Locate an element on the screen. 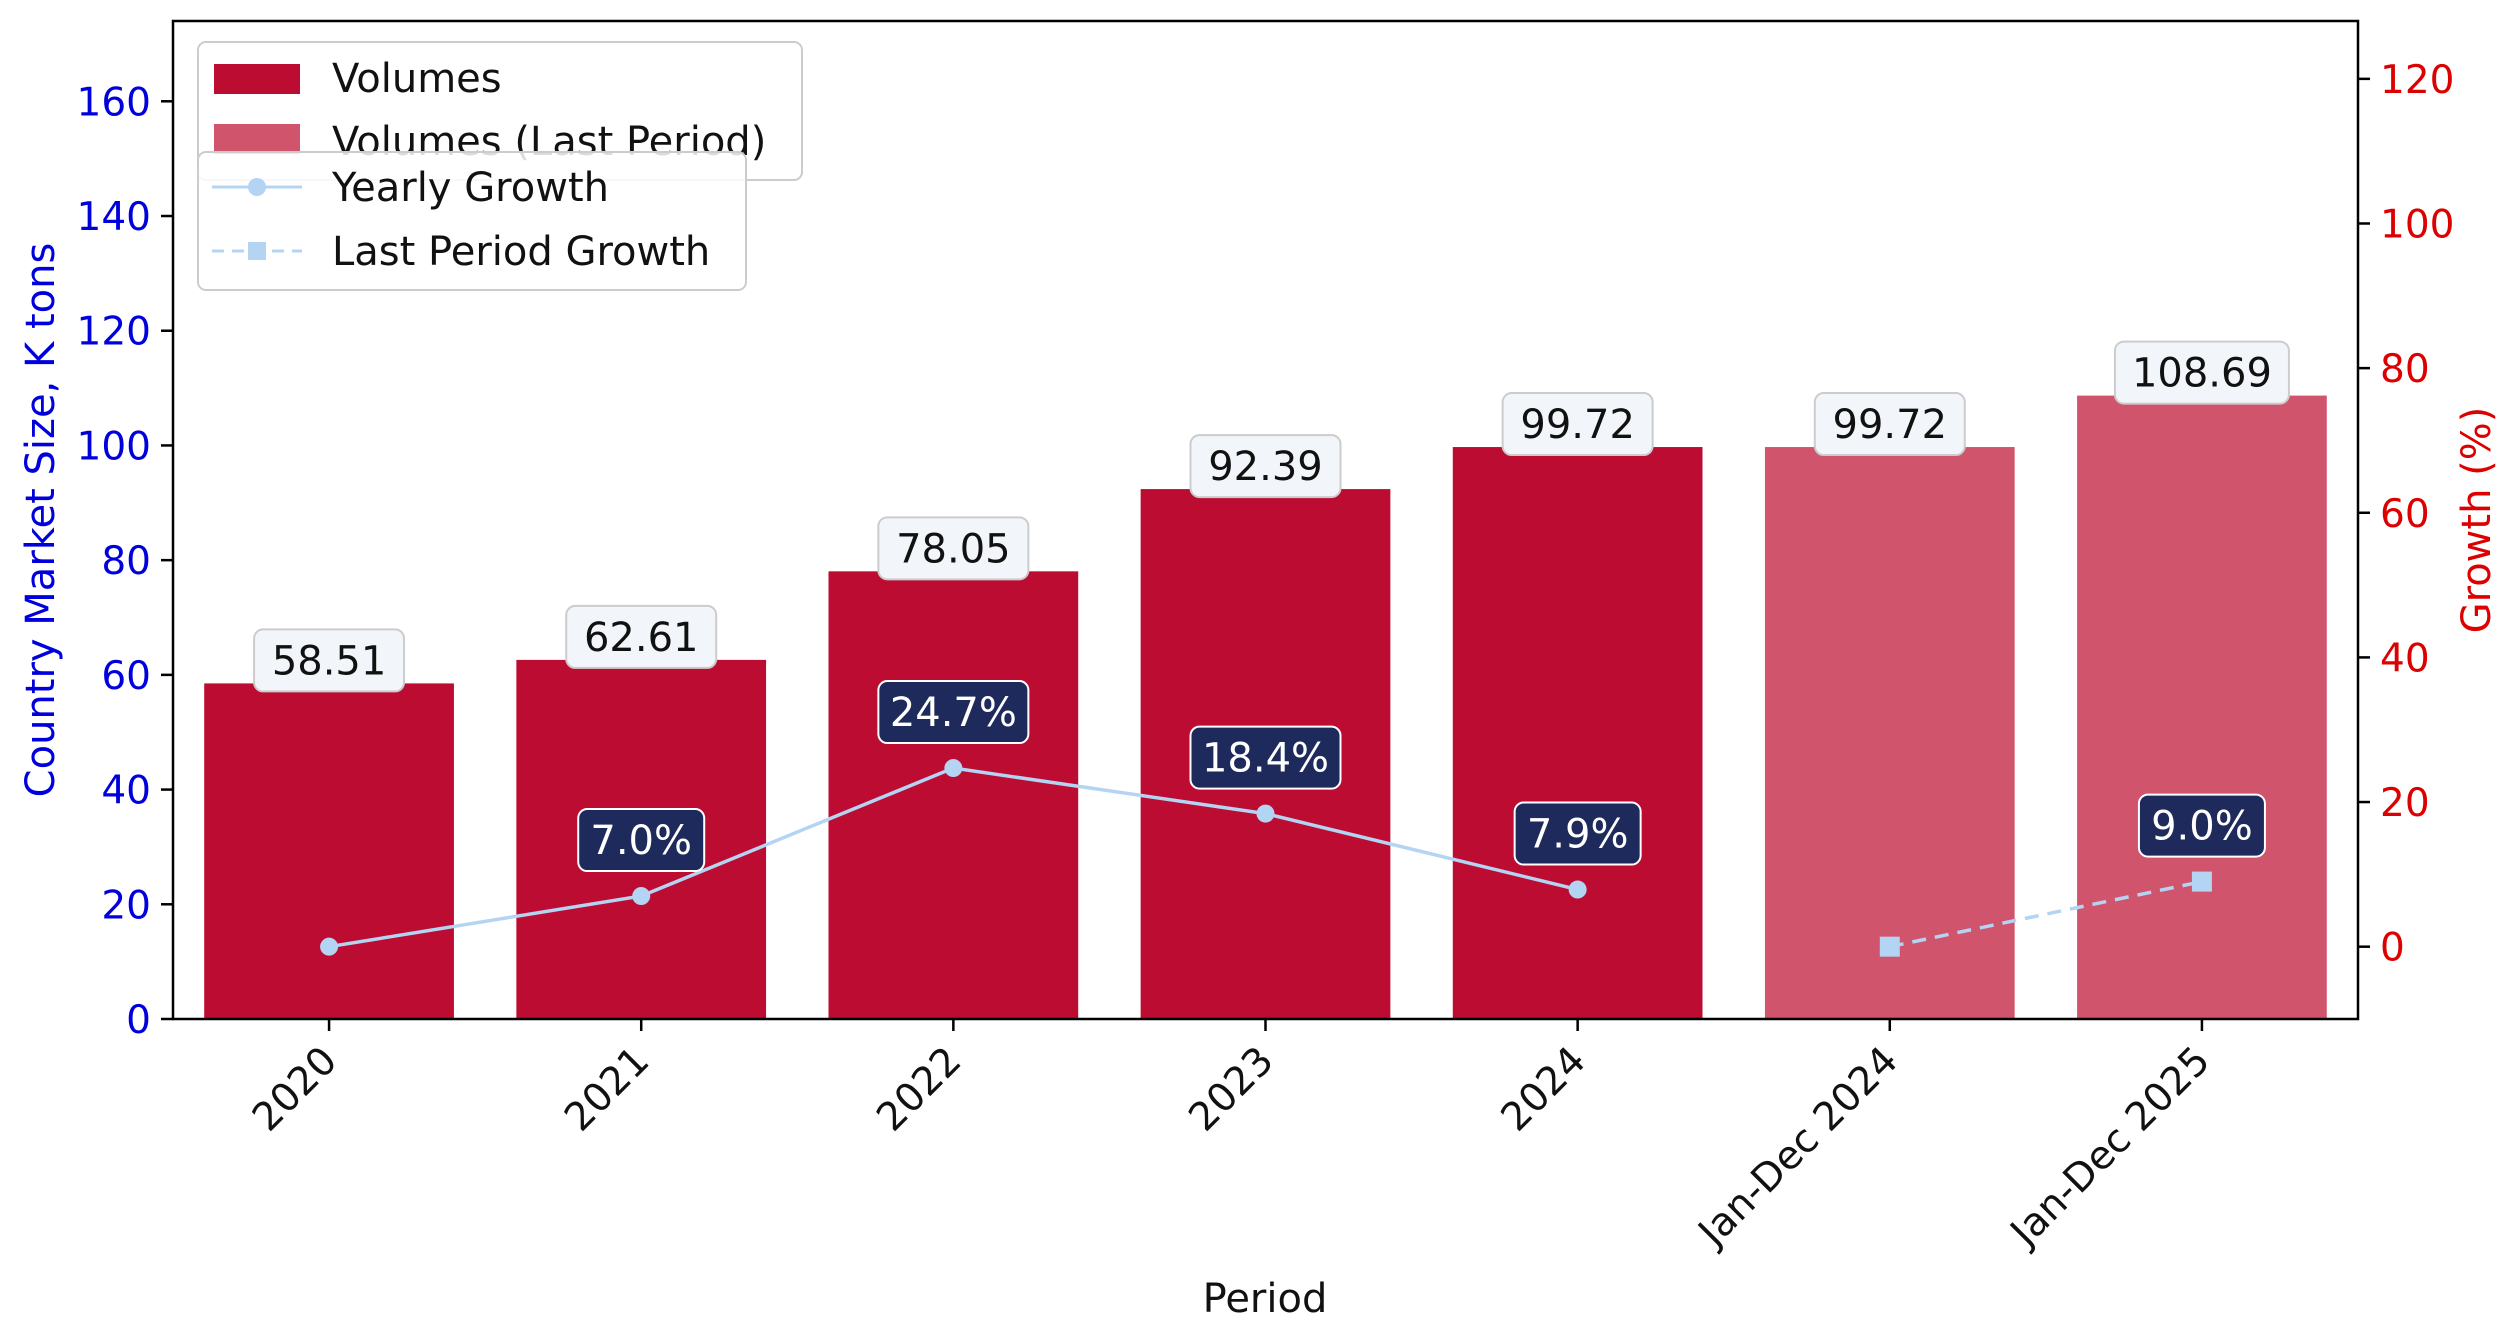 The height and width of the screenshot is (1338, 2517). y-tick-label: 160 is located at coordinates (114, 102).